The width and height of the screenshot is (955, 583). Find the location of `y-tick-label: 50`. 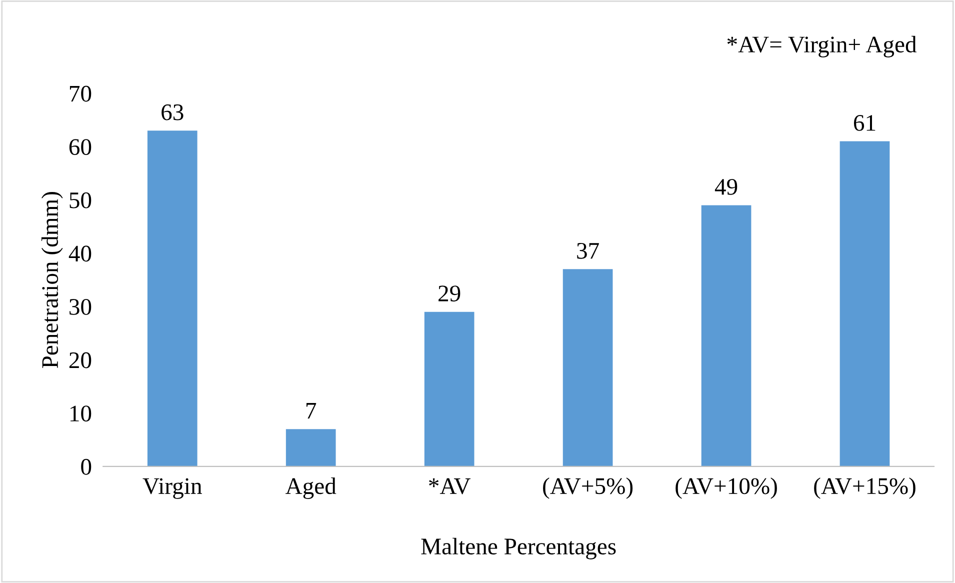

y-tick-label: 50 is located at coordinates (81, 200).